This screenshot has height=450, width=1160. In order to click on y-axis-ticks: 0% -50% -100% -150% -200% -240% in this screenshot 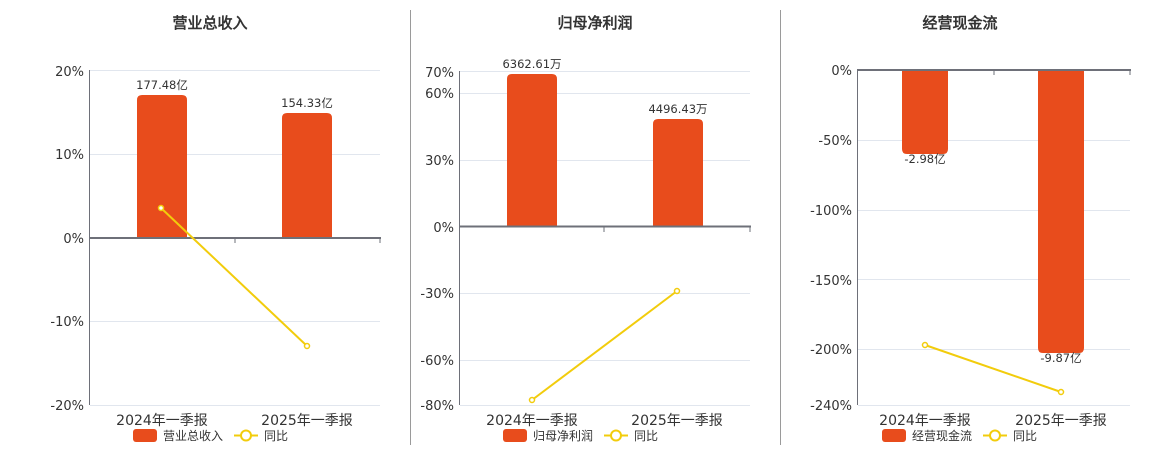, I will do `click(831, 239)`.